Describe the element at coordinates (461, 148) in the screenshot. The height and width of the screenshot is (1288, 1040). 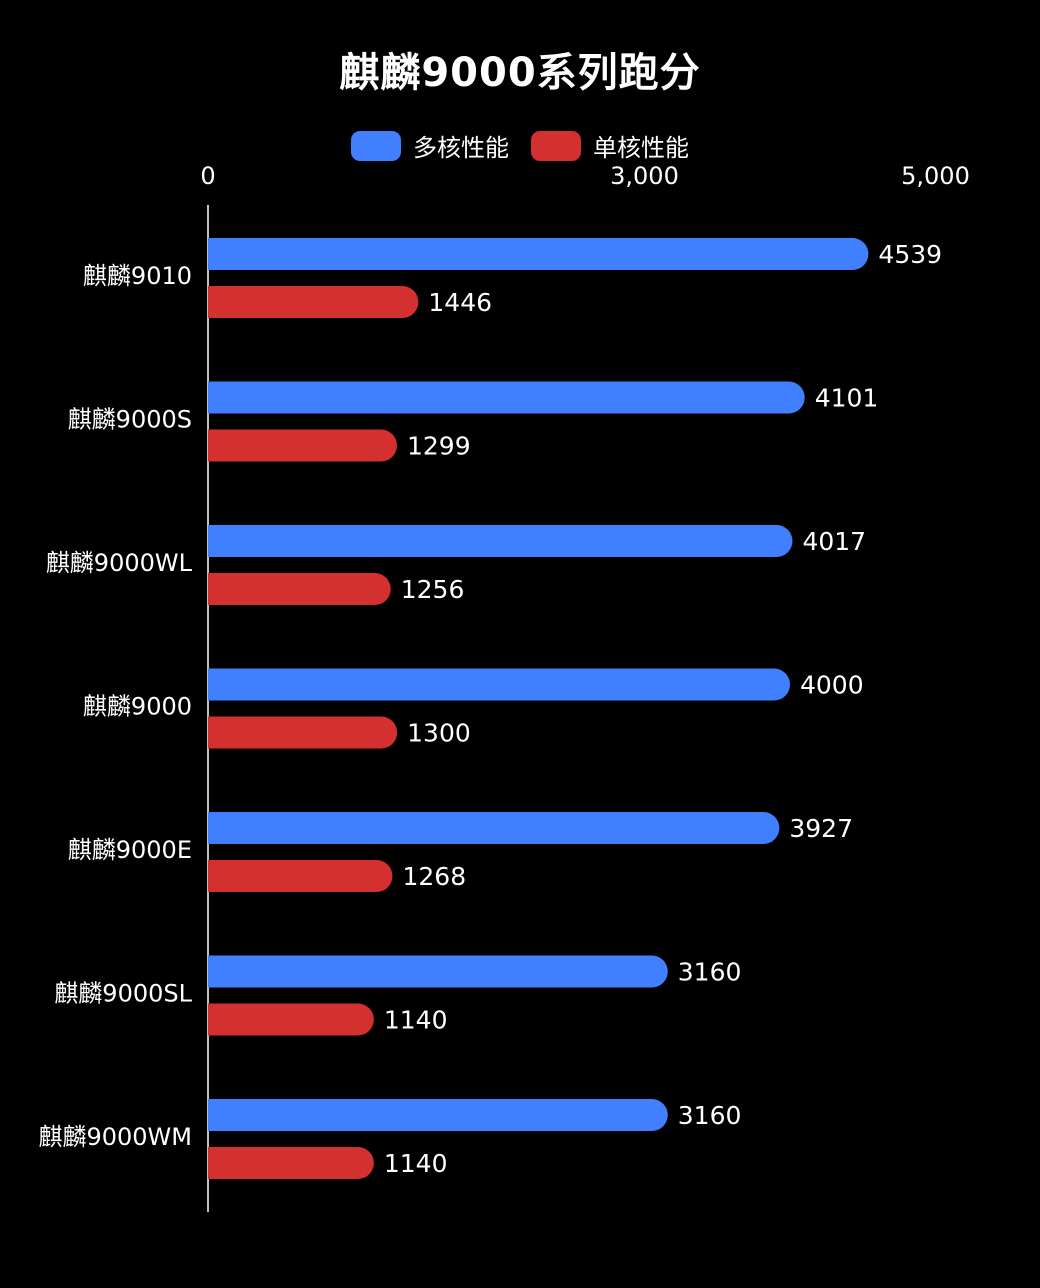
I see `legend-label-multi: 多核性能` at that location.